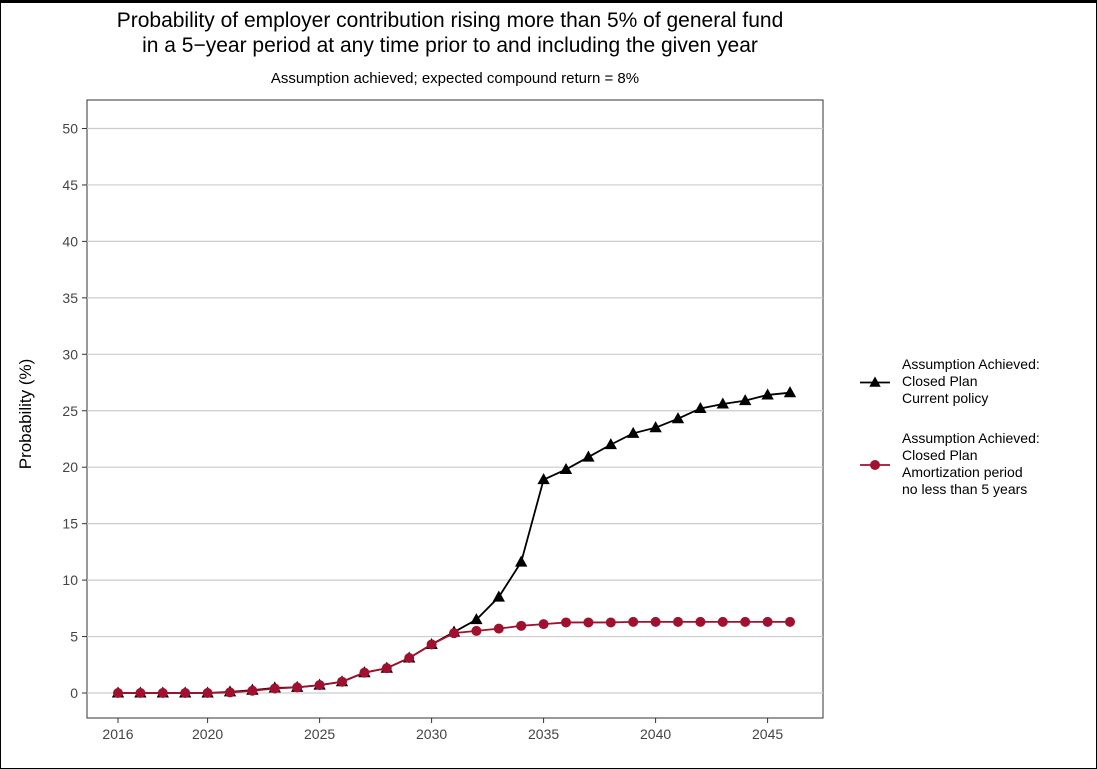 The height and width of the screenshot is (769, 1097). Describe the element at coordinates (70, 580) in the screenshot. I see `y-tick-label: 10` at that location.